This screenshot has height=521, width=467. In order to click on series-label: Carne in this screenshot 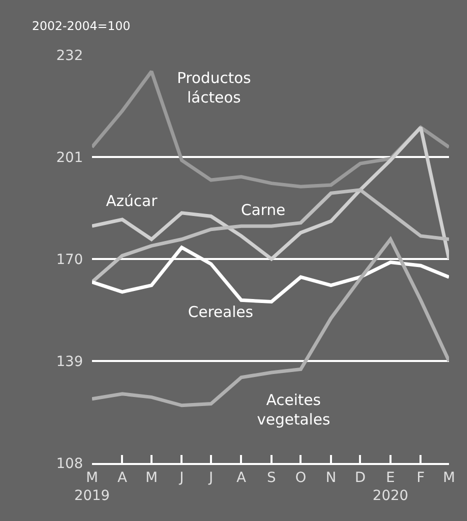, I will do `click(263, 210)`.